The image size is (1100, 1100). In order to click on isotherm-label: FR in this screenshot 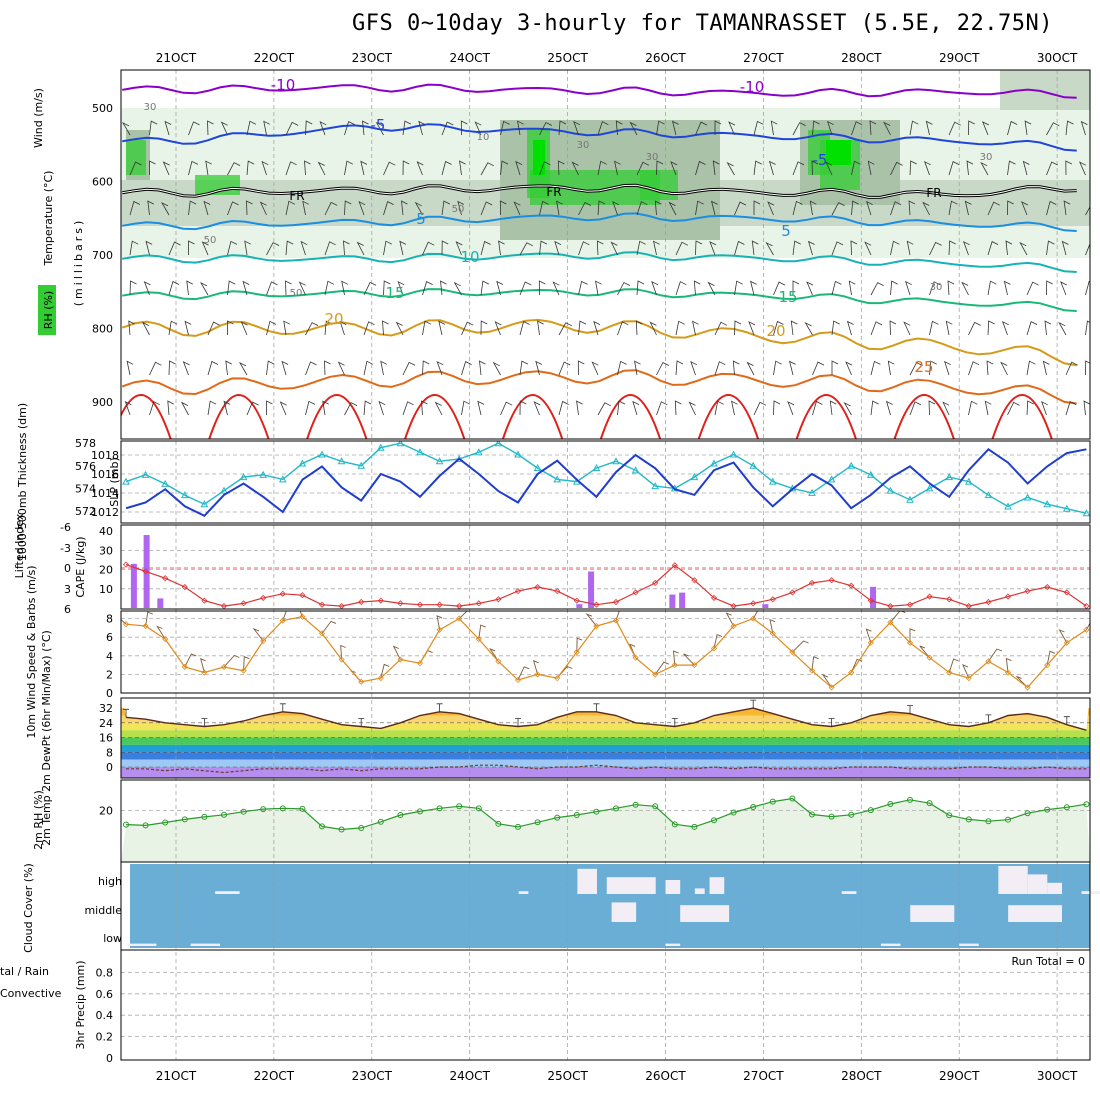, I will do `click(553, 192)`.